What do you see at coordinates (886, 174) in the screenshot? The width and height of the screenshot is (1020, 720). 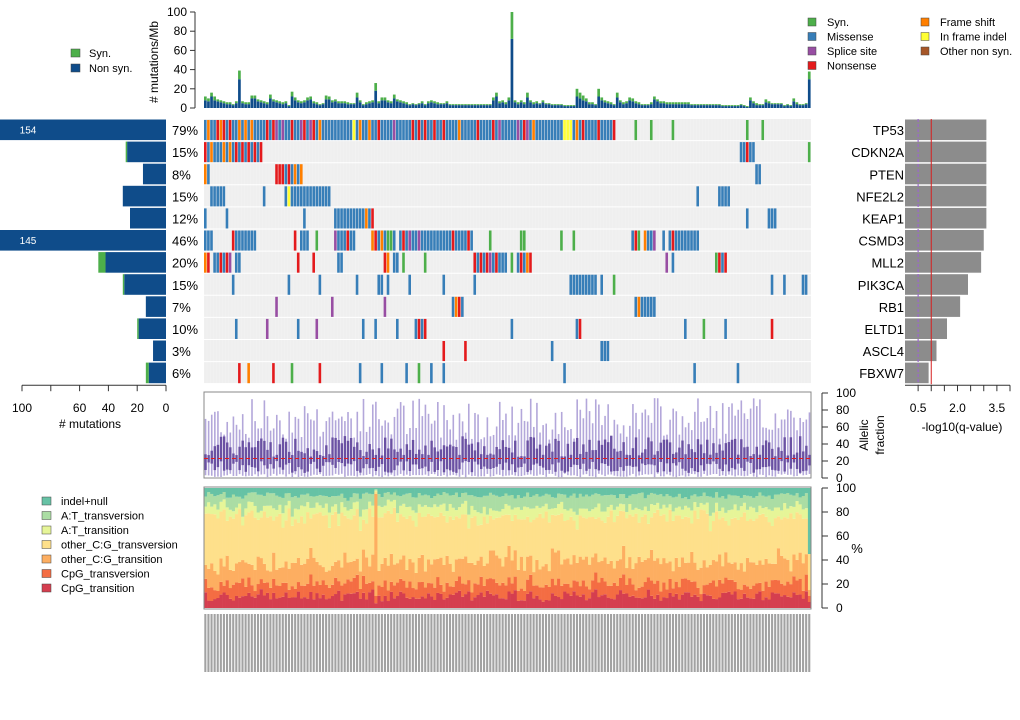 I see `gene-label-pten: PTEN` at bounding box center [886, 174].